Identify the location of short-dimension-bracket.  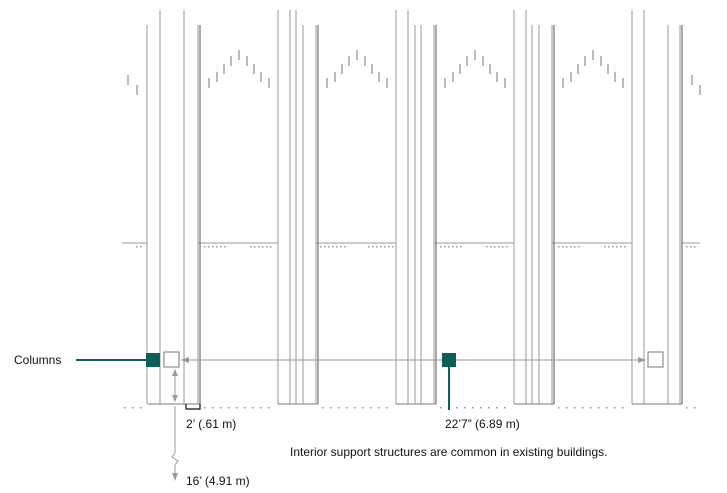
(193, 407).